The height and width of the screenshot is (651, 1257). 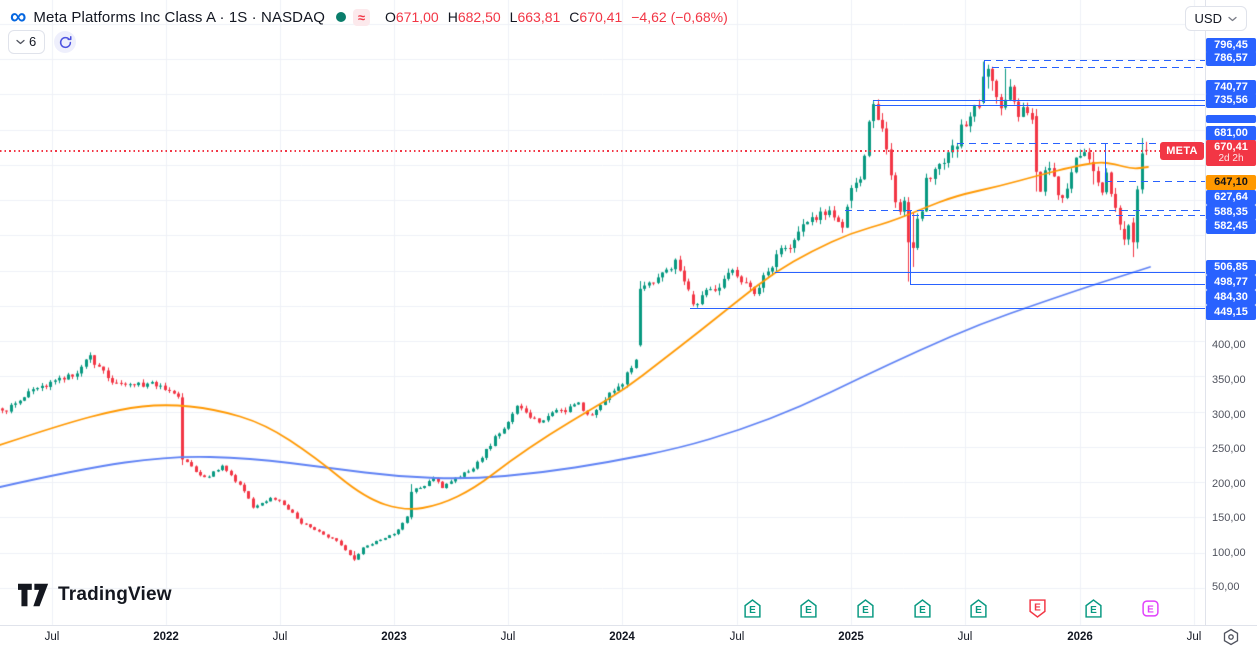 What do you see at coordinates (1229, 449) in the screenshot?
I see `price-axis-tick-250,00: 250,00` at bounding box center [1229, 449].